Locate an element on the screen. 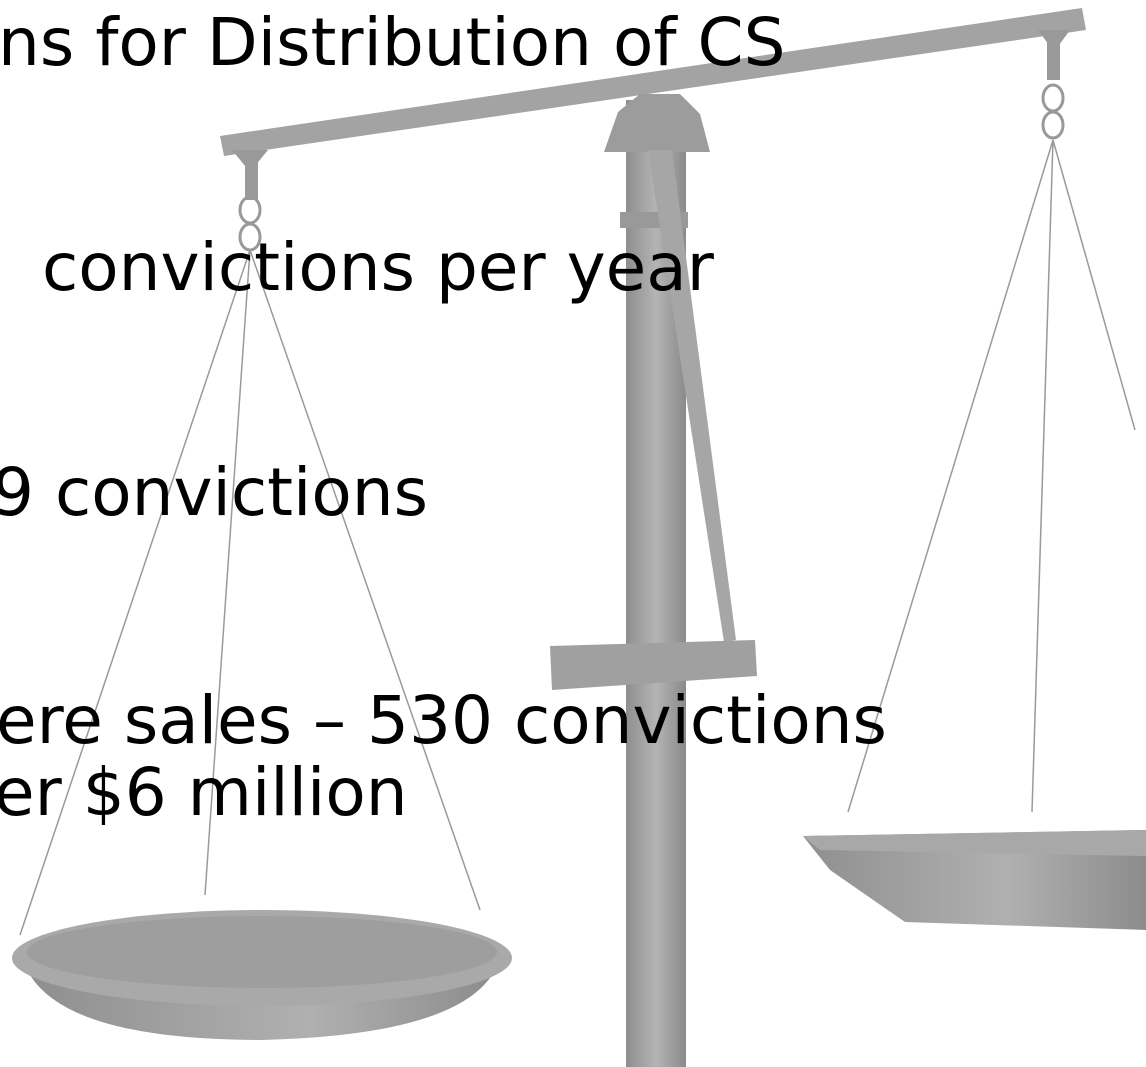 The height and width of the screenshot is (1067, 1146). chain is located at coordinates (1053, 111).